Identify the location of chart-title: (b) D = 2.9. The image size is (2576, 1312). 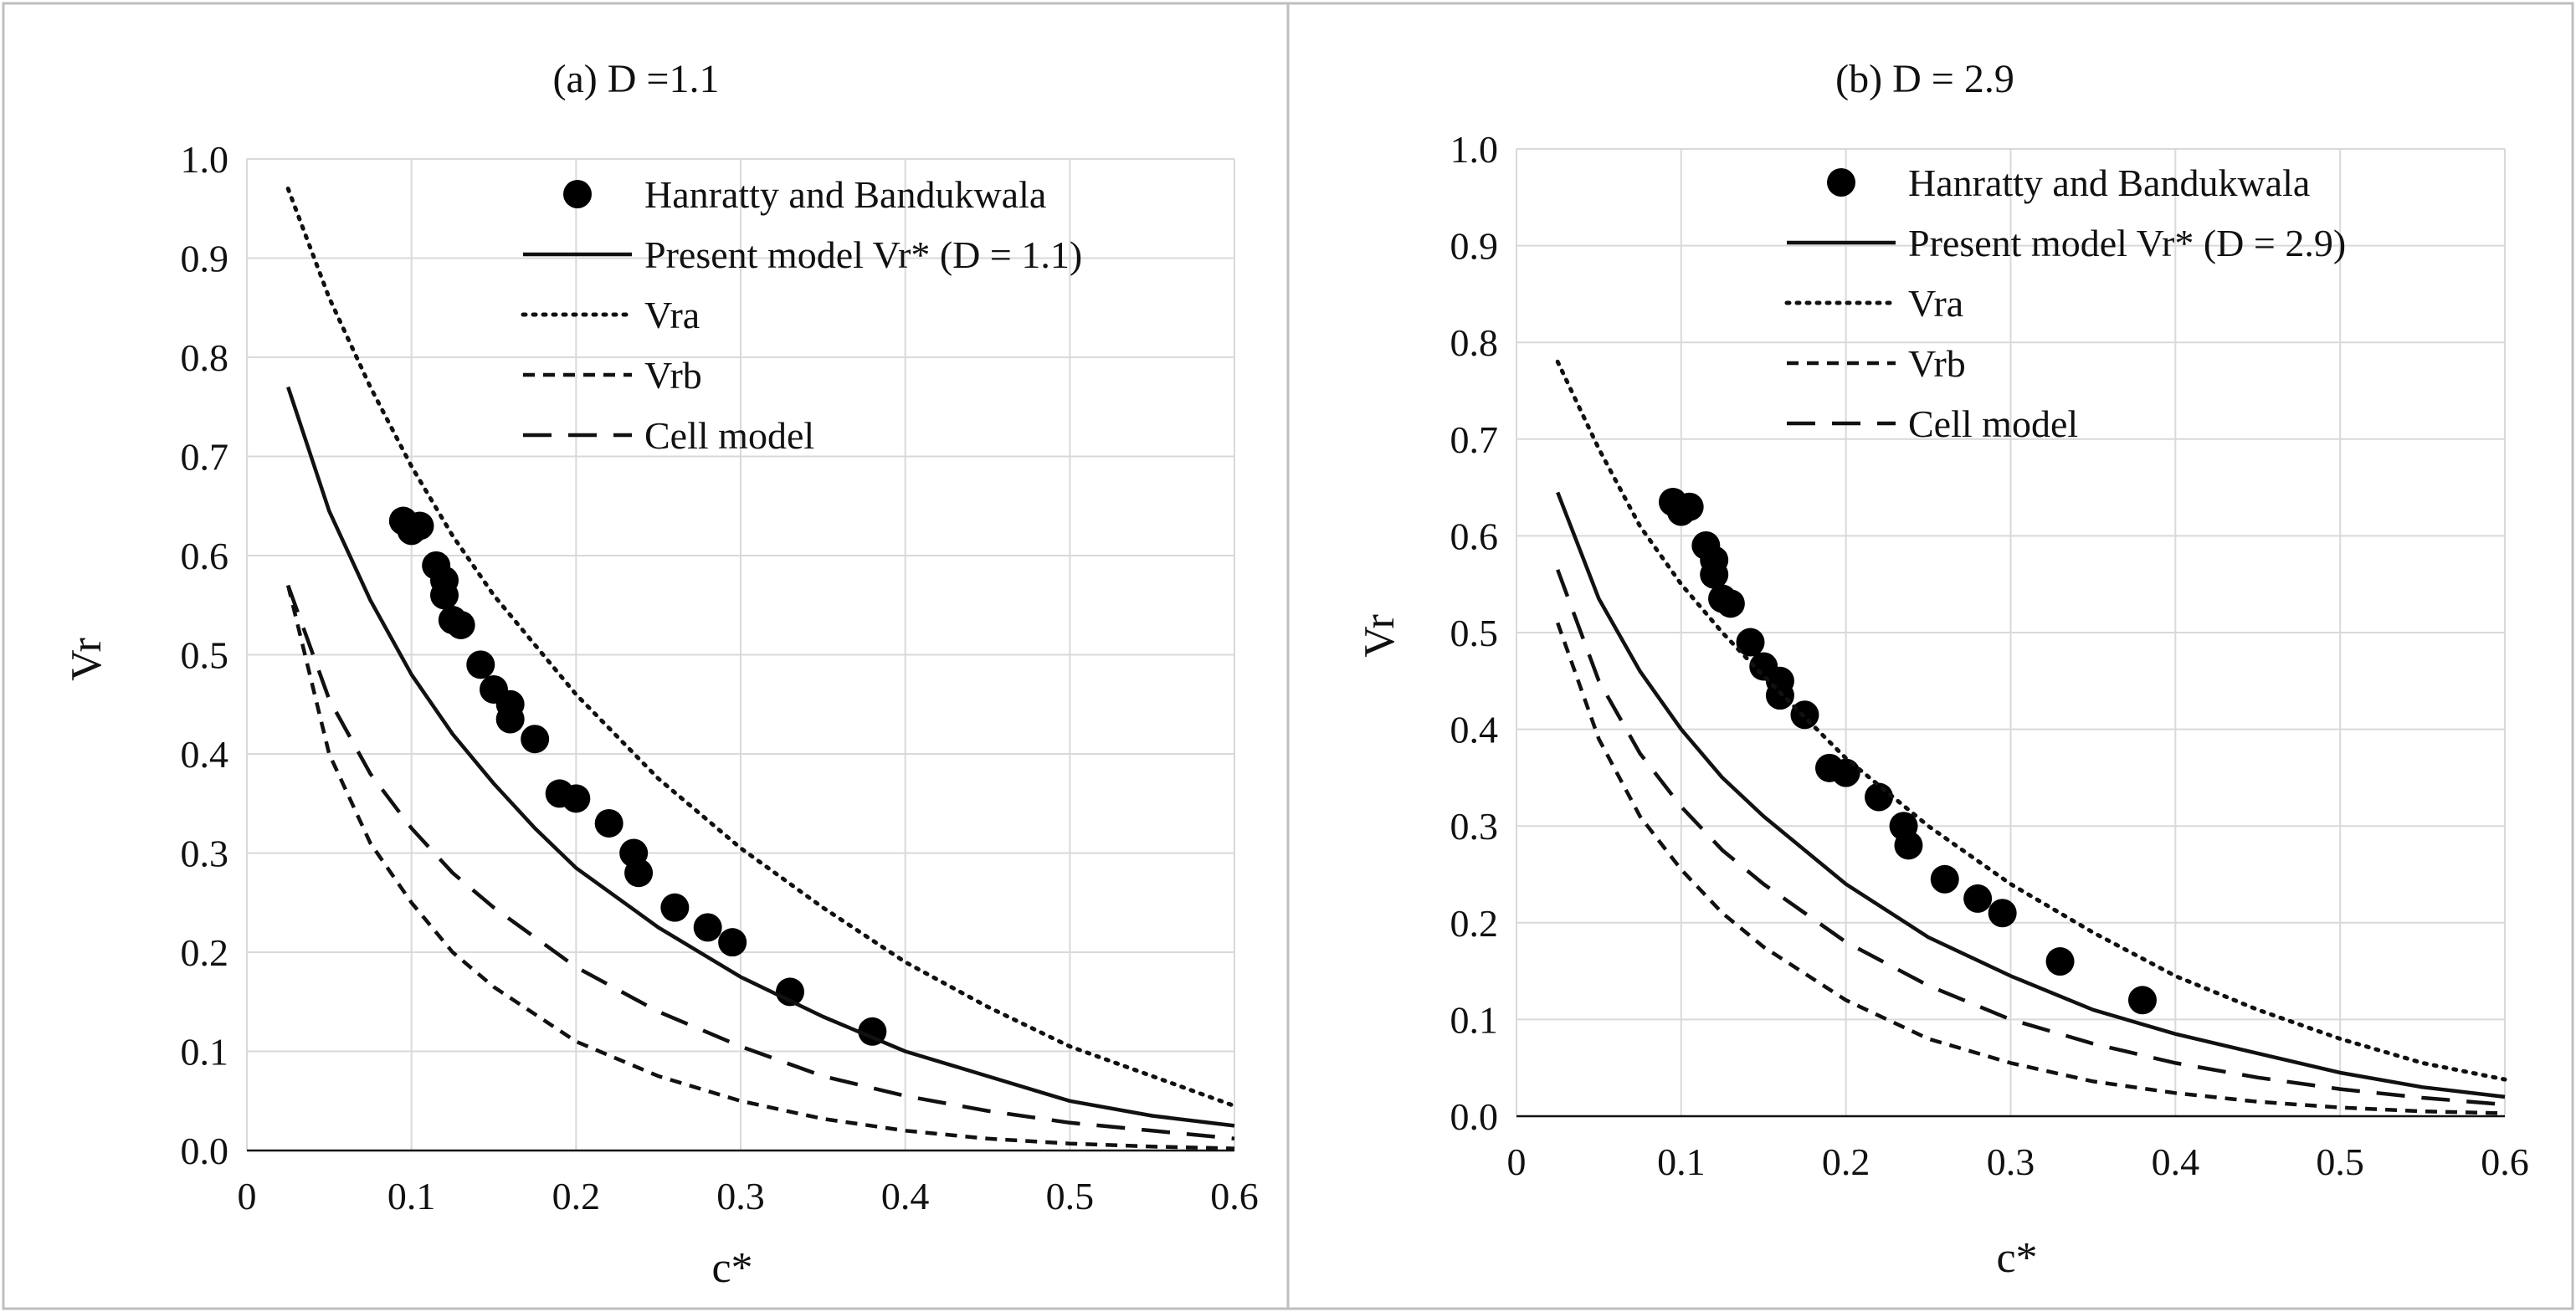
(1924, 79).